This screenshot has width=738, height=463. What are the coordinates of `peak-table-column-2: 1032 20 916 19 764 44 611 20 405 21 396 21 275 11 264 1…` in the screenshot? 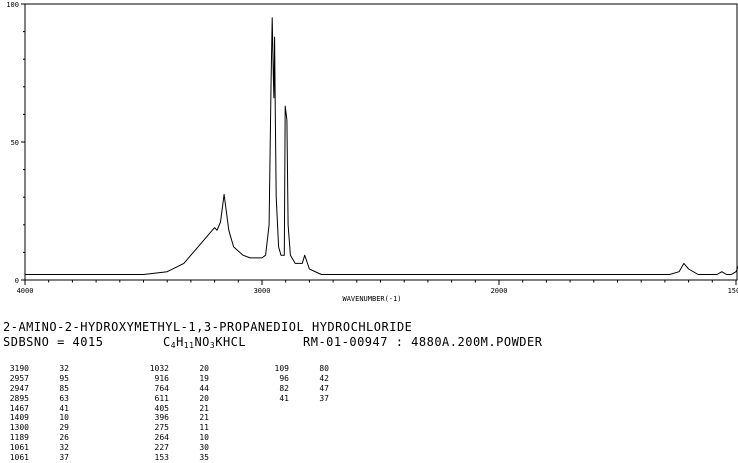 It's located at (176, 413).